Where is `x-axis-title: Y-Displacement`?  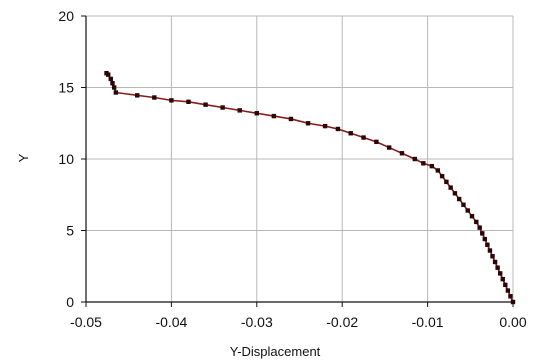 x-axis-title: Y-Displacement is located at coordinates (275, 351).